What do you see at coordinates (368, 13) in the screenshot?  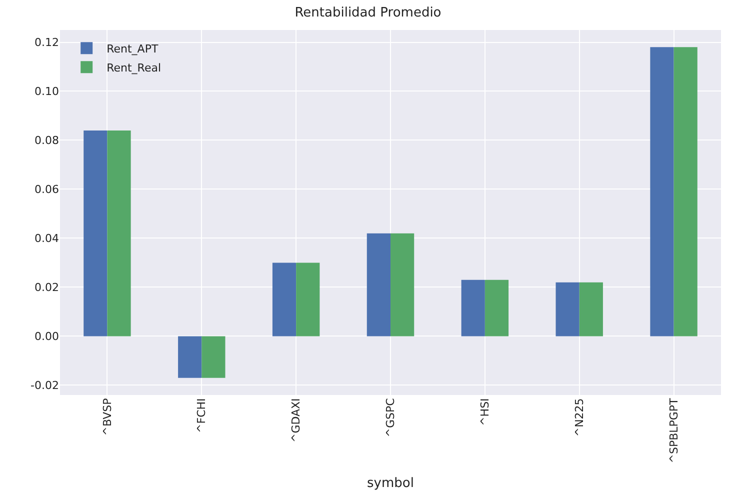 I see `chart-title: Rentabilidad Promedio` at bounding box center [368, 13].